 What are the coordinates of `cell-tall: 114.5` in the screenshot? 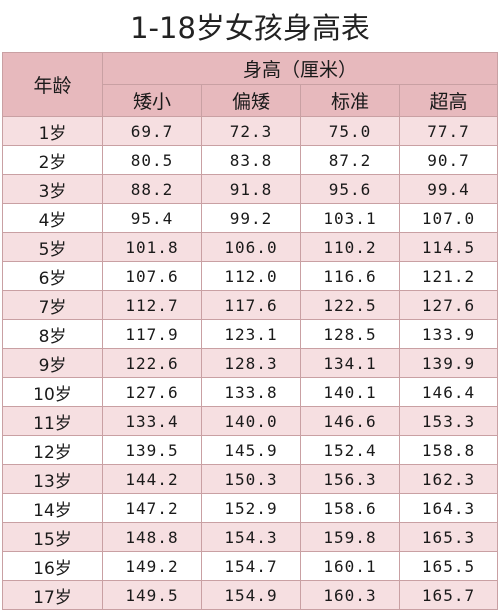 It's located at (448, 247).